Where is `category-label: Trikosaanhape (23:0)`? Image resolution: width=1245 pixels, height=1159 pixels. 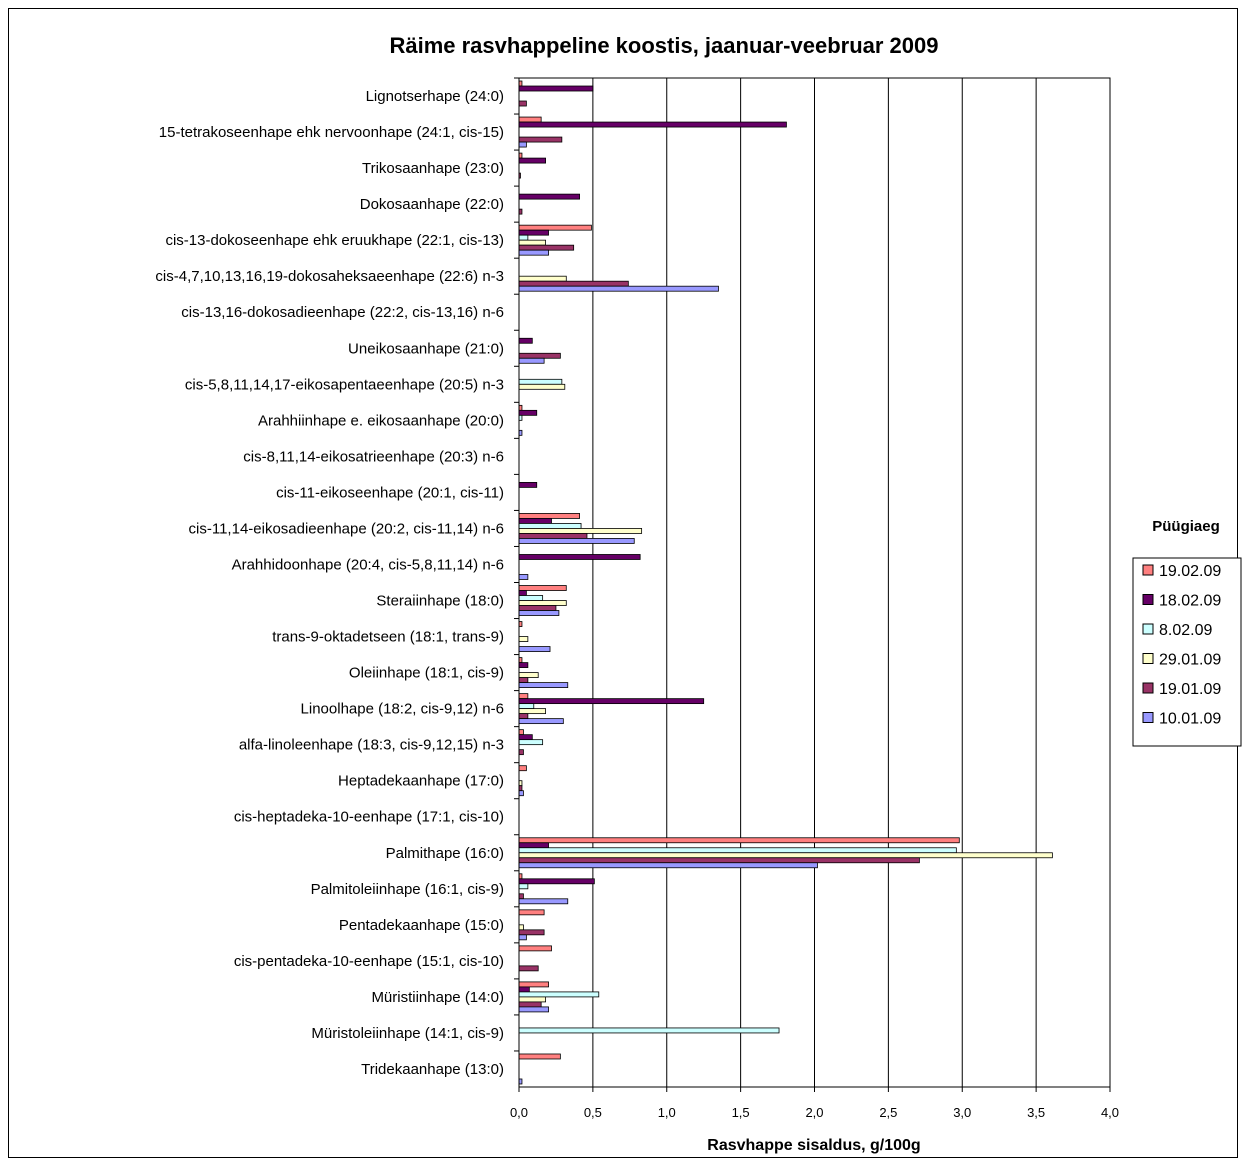
category-label: Trikosaanhape (23:0) is located at coordinates (433, 168).